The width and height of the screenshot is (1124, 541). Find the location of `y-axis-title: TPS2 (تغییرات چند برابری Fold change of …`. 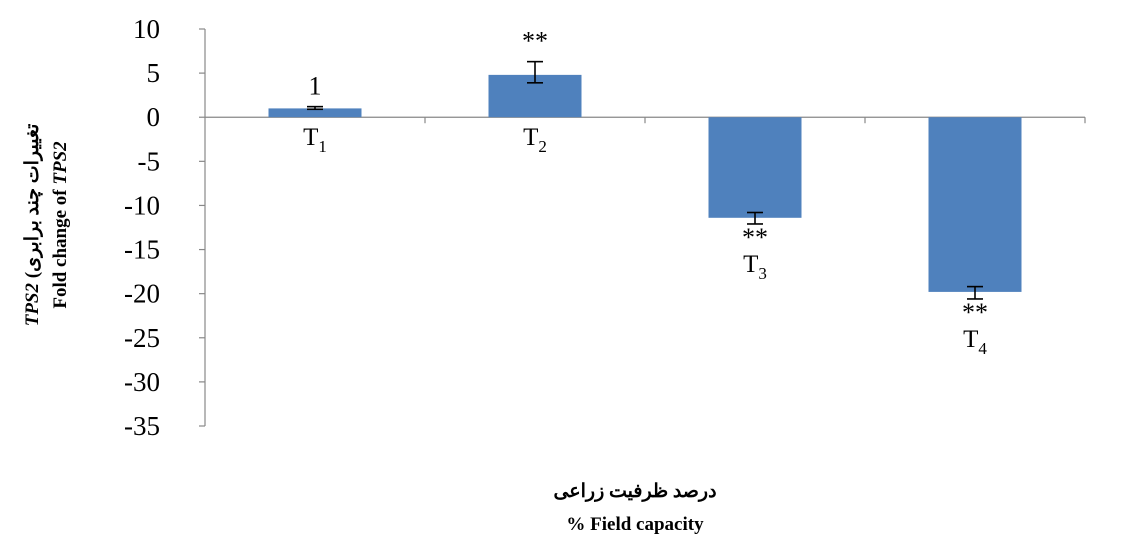

y-axis-title: TPS2 (تغییرات چند برابری Fold change of … is located at coordinates (46, 225).